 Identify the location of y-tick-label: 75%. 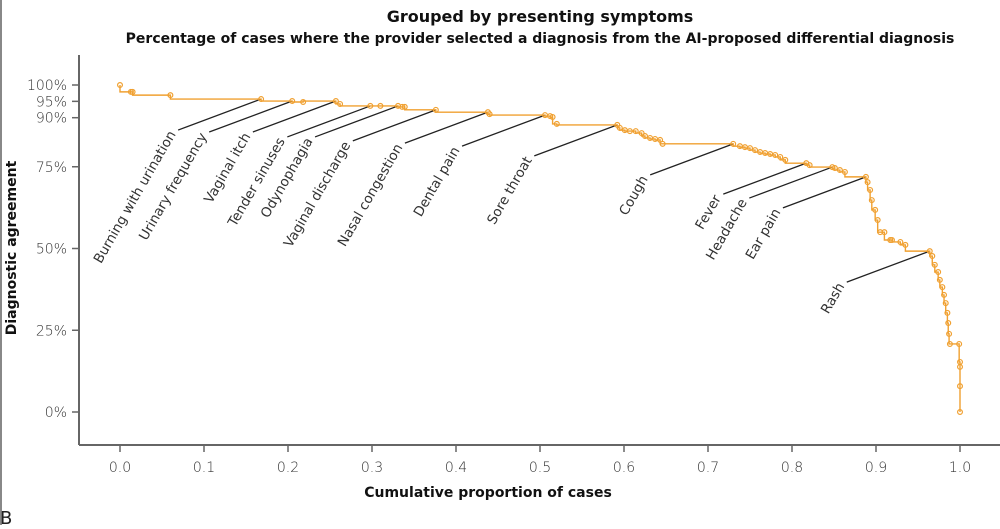
(51, 168).